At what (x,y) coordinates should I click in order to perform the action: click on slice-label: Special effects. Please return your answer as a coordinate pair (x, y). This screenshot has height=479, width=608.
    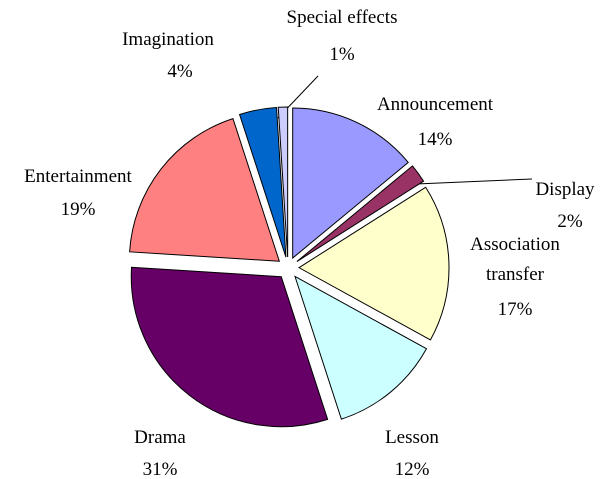
    Looking at the image, I should click on (342, 17).